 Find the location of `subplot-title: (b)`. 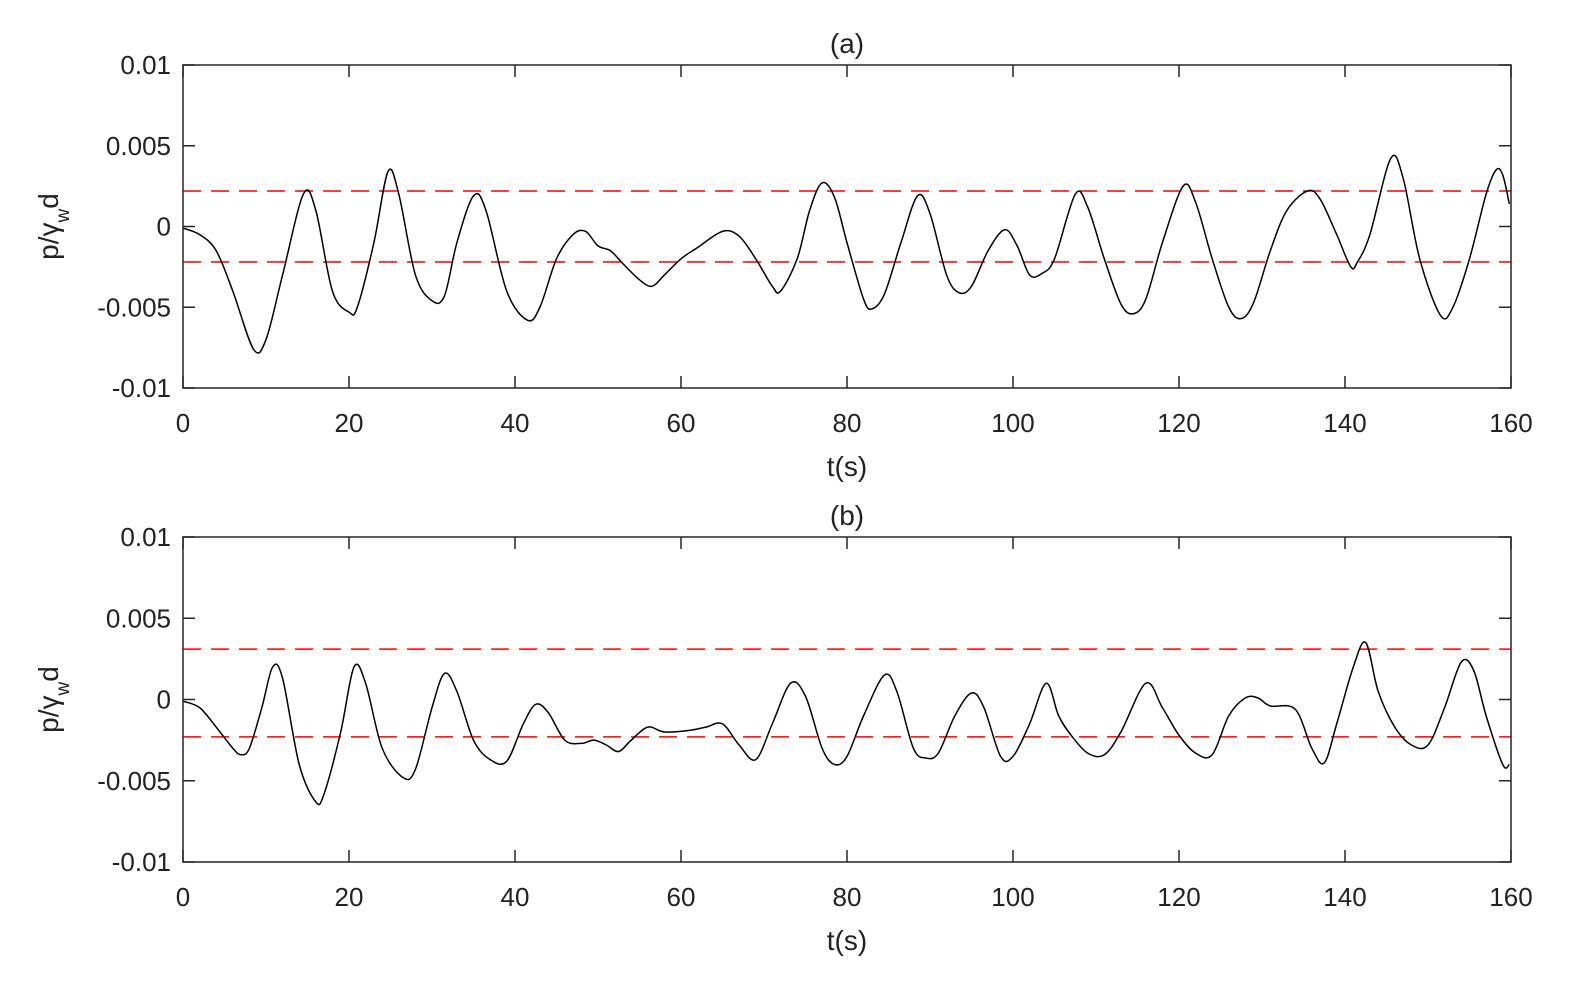

subplot-title: (b) is located at coordinates (847, 515).